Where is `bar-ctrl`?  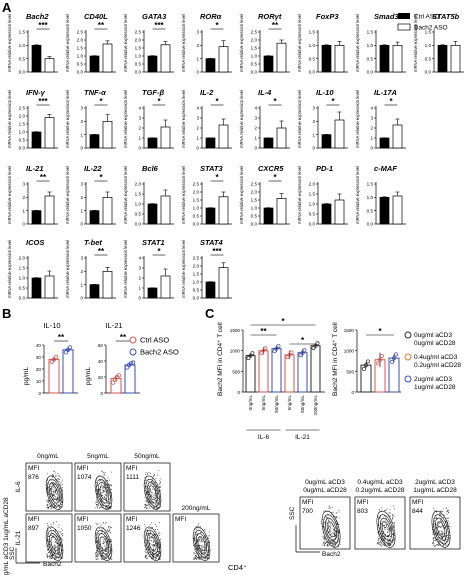 bar-ctrl is located at coordinates (210, 143).